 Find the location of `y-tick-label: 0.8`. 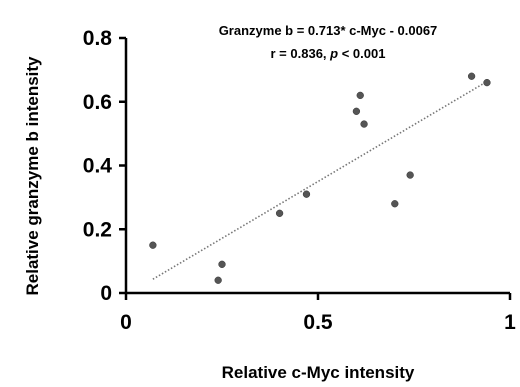

y-tick-label: 0.8 is located at coordinates (98, 38).